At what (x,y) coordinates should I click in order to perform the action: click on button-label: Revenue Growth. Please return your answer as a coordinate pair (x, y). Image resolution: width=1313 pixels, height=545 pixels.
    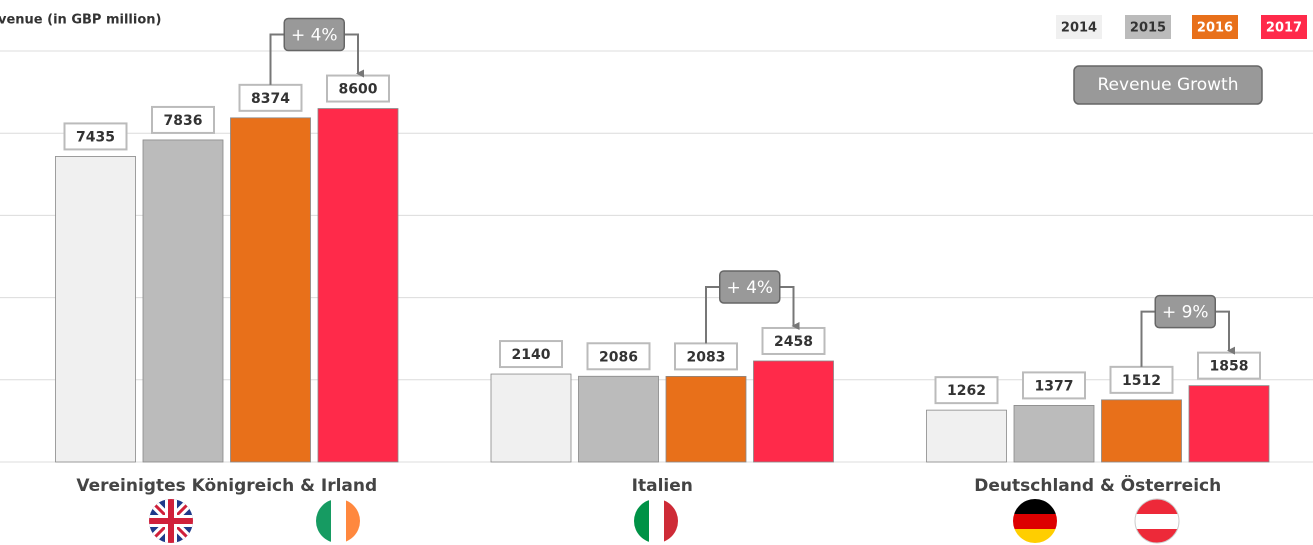
    Looking at the image, I should click on (1168, 85).